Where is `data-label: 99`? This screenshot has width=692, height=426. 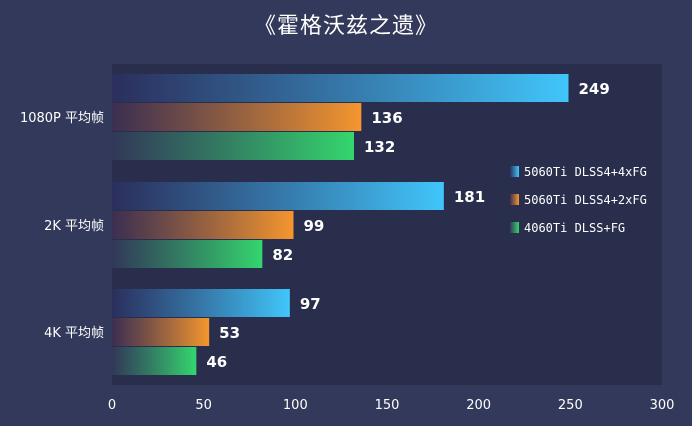 data-label: 99 is located at coordinates (314, 226).